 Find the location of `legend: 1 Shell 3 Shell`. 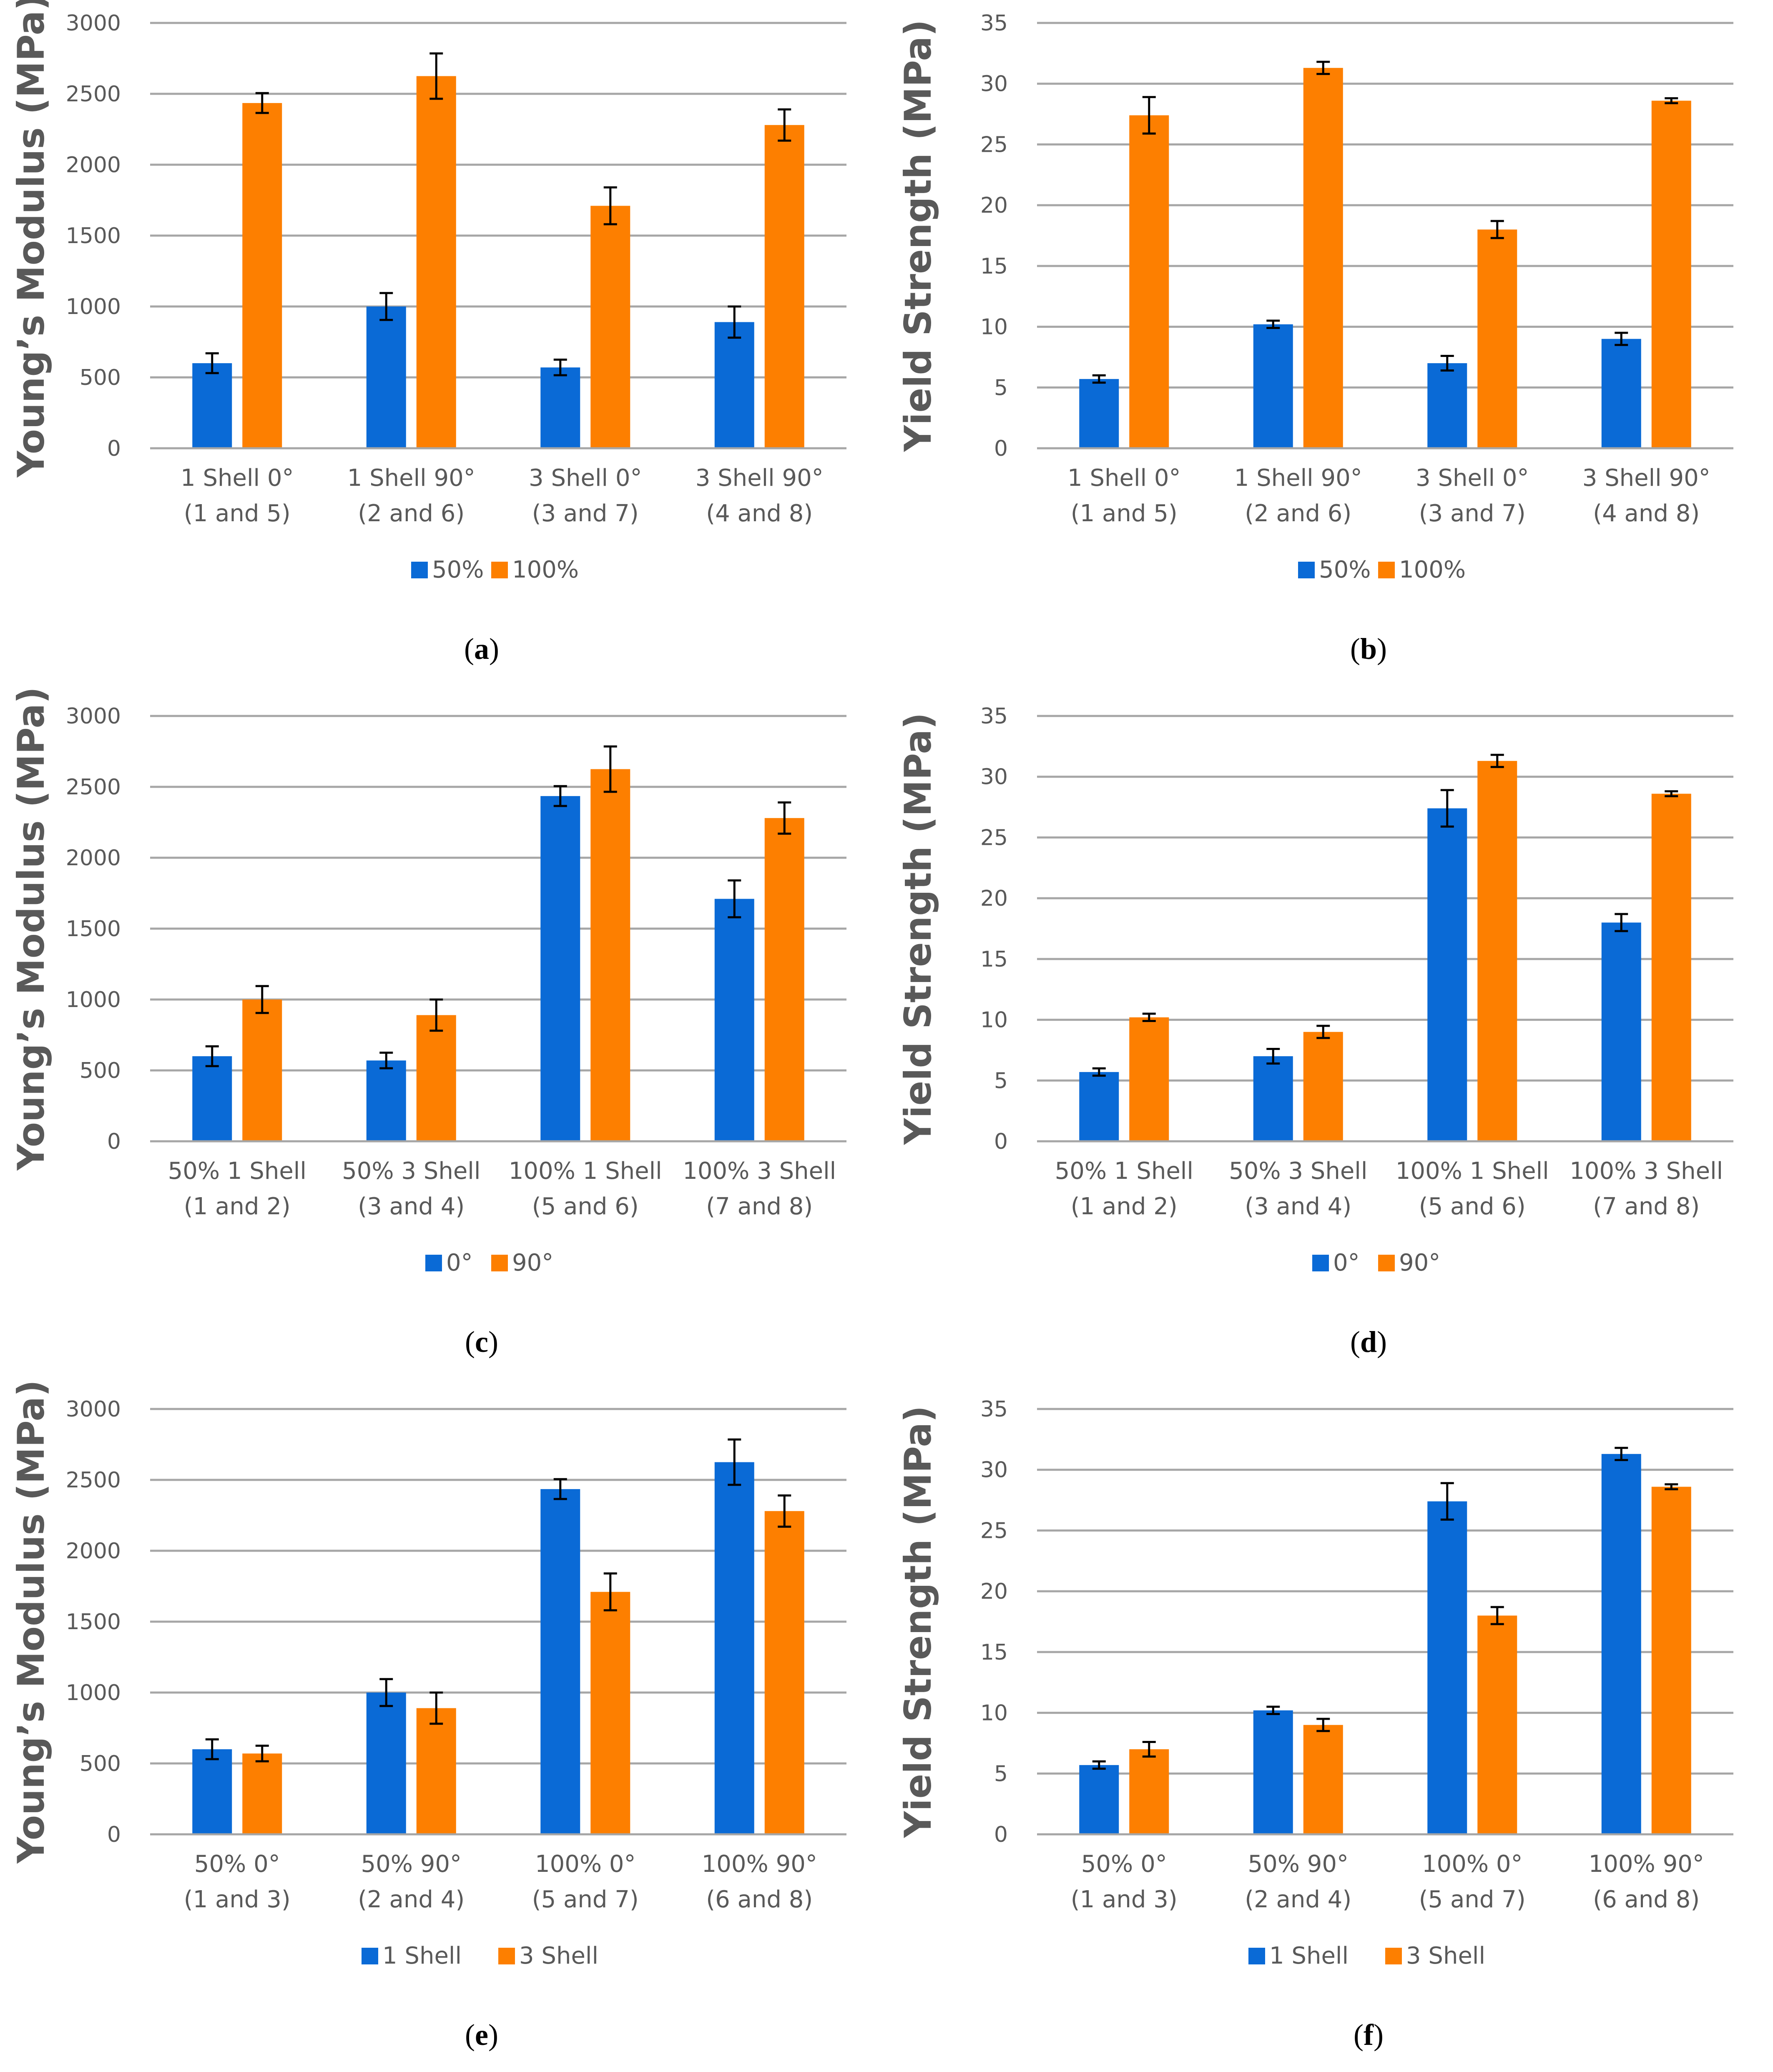

legend: 1 Shell 3 Shell is located at coordinates (1366, 1955).